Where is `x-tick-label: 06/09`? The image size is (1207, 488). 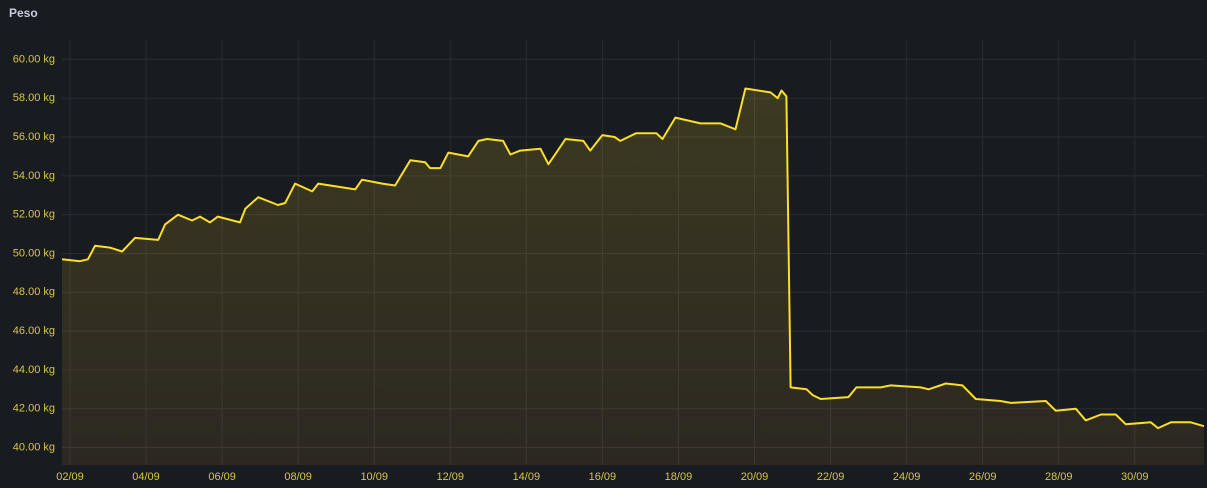 x-tick-label: 06/09 is located at coordinates (222, 477).